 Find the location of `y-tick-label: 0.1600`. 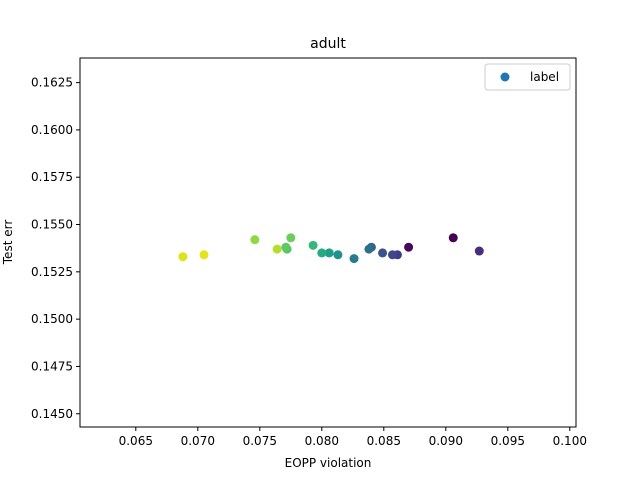

y-tick-label: 0.1600 is located at coordinates (52, 130).